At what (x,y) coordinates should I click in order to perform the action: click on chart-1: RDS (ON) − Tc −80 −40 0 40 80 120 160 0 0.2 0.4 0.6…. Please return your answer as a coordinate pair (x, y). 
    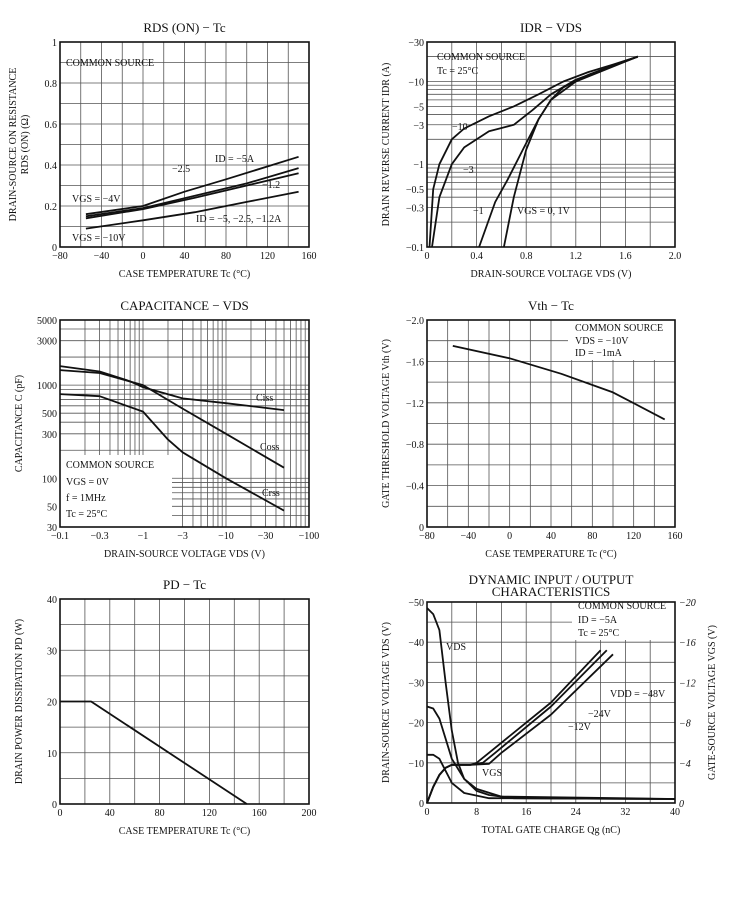
    Looking at the image, I should click on (162, 150).